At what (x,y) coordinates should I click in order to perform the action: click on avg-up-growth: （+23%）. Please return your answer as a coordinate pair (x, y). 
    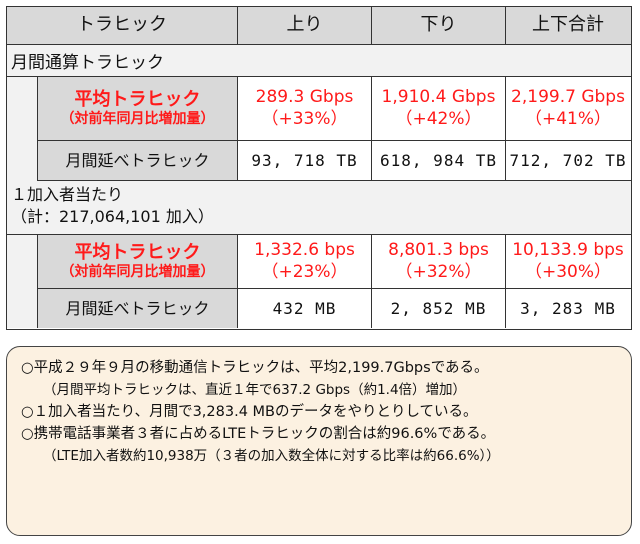
    Looking at the image, I should click on (304, 271).